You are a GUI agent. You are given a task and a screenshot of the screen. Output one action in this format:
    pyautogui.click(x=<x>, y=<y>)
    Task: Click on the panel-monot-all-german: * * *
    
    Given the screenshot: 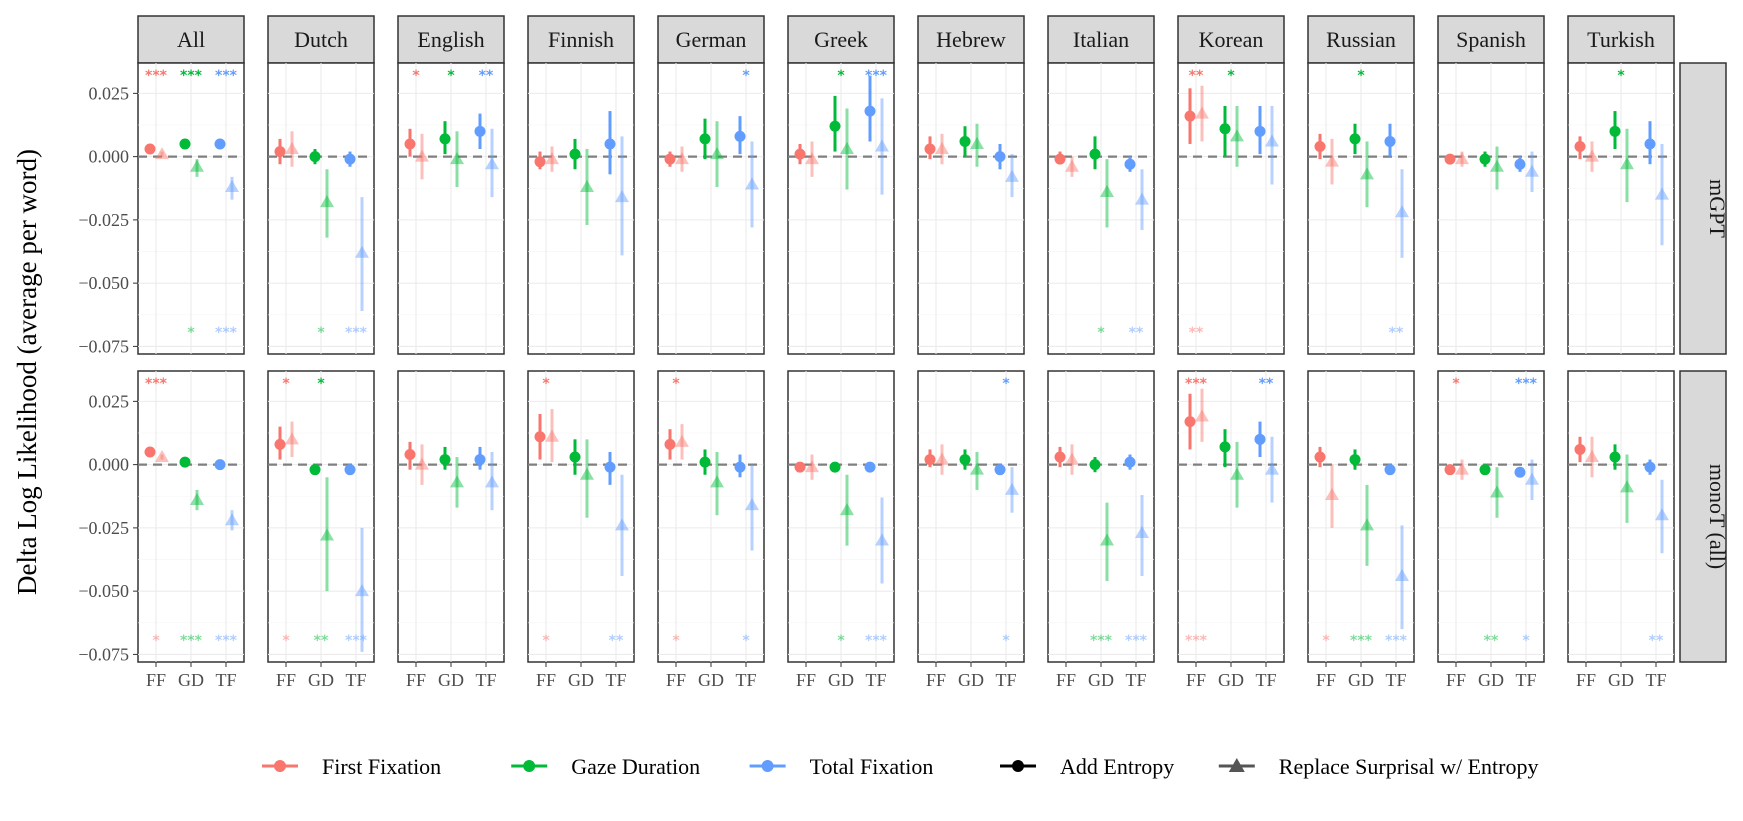 What is the action you would take?
    pyautogui.click(x=711, y=516)
    